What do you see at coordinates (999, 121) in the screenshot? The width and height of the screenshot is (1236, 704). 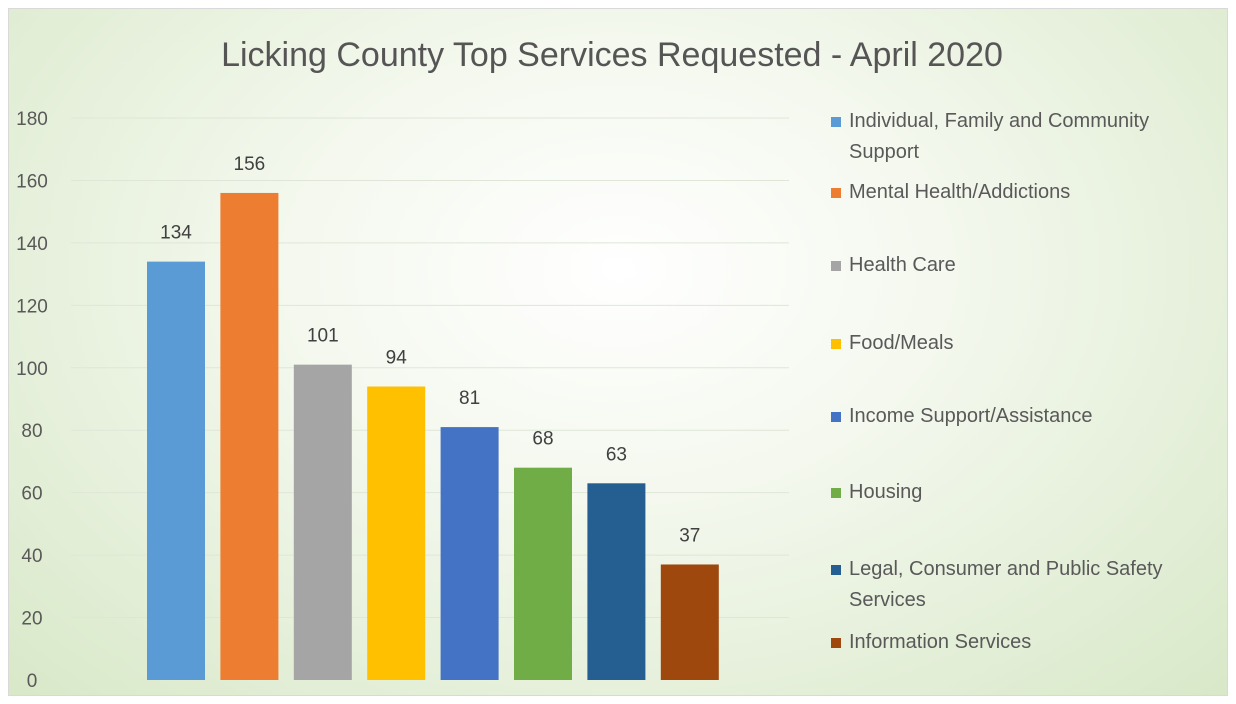 I see `legend-label: Individual, Family and Community` at bounding box center [999, 121].